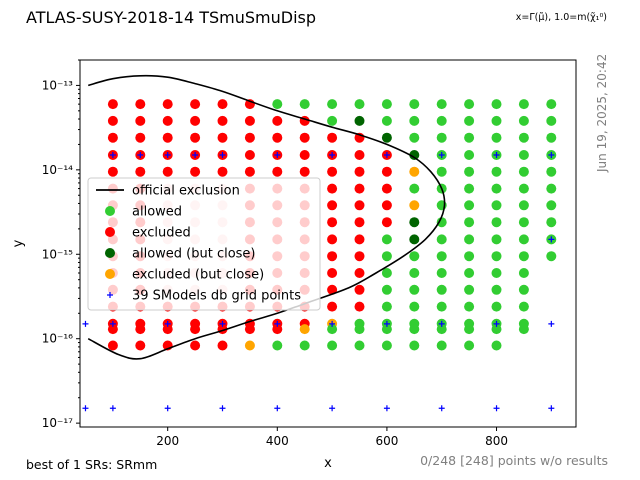  I want to click on legend-label: 39 SModels db grid points, so click(216, 296).